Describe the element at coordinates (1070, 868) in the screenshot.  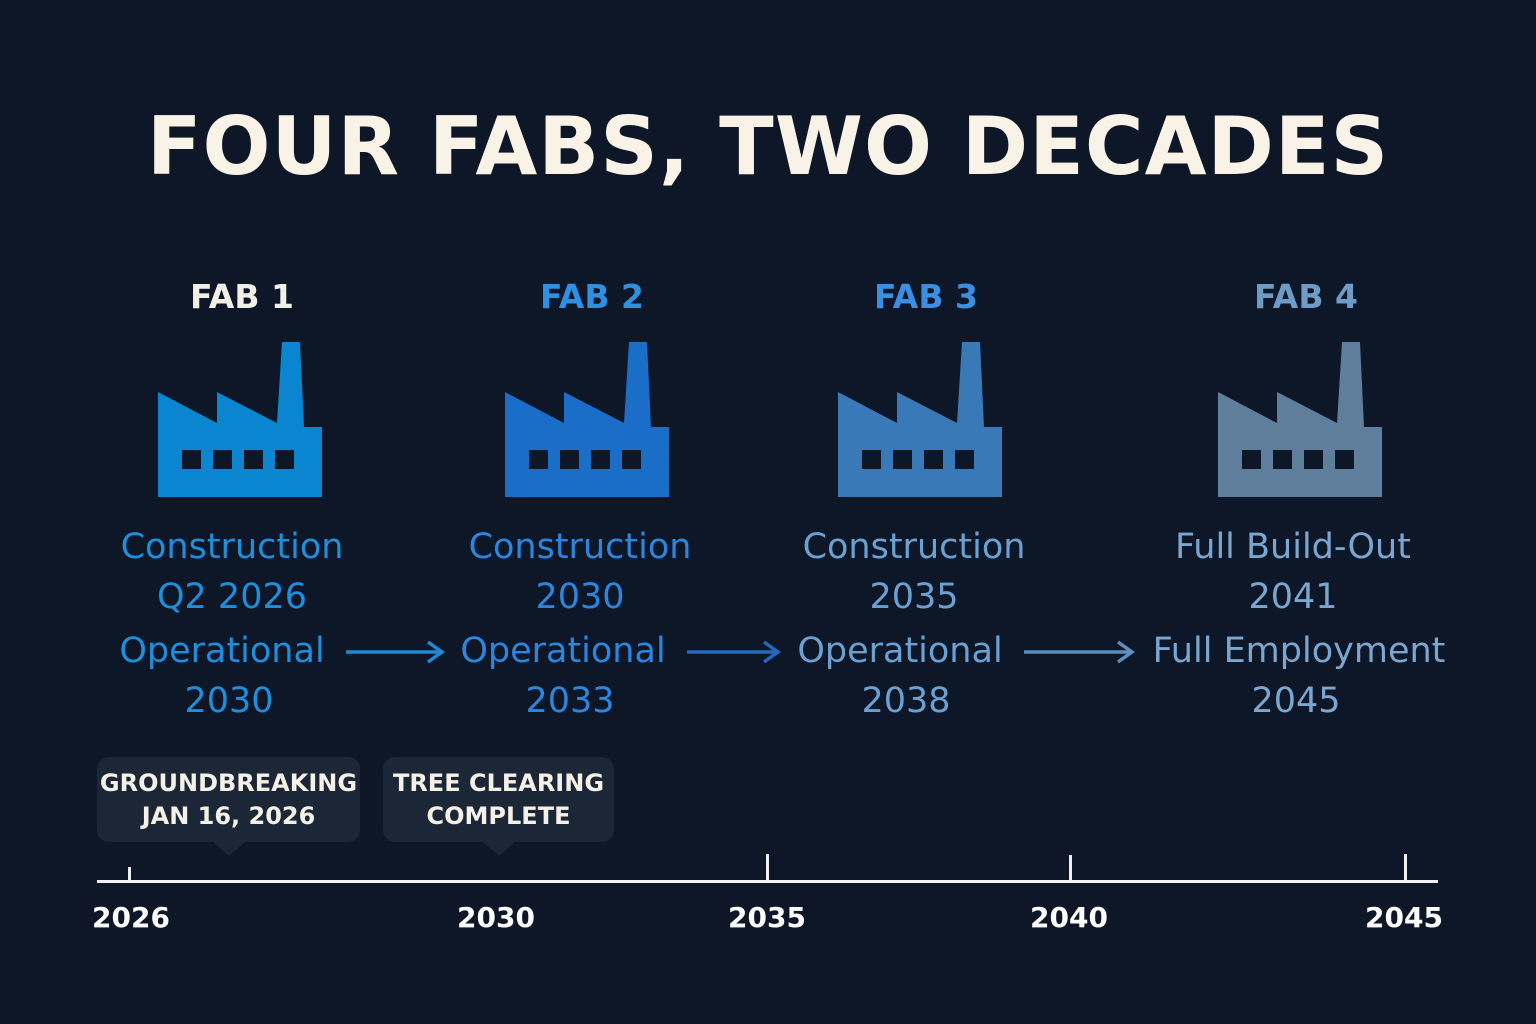
I see `tick-2040` at that location.